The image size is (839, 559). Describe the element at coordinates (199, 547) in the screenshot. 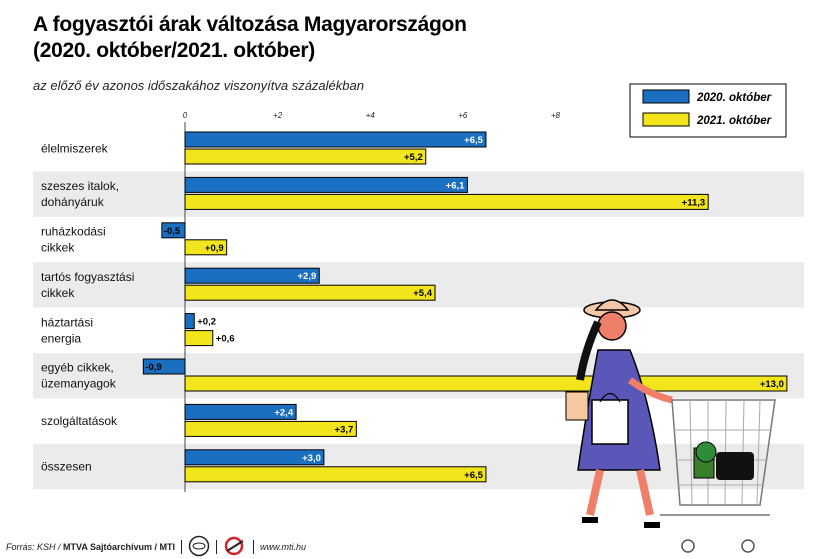

I see `mtva-logo-icon` at that location.